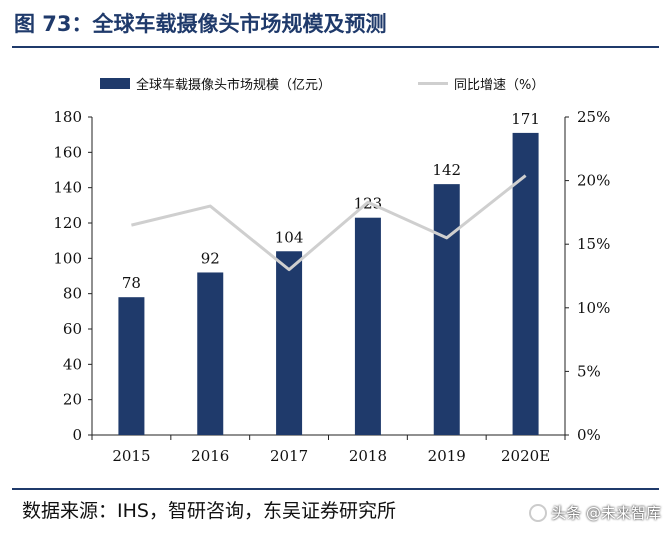 This screenshot has width=671, height=547. Describe the element at coordinates (335, 85) in the screenshot. I see `chart-legend: 全球车载摄像头市场规模（亿元） 同比增速（%）` at that location.